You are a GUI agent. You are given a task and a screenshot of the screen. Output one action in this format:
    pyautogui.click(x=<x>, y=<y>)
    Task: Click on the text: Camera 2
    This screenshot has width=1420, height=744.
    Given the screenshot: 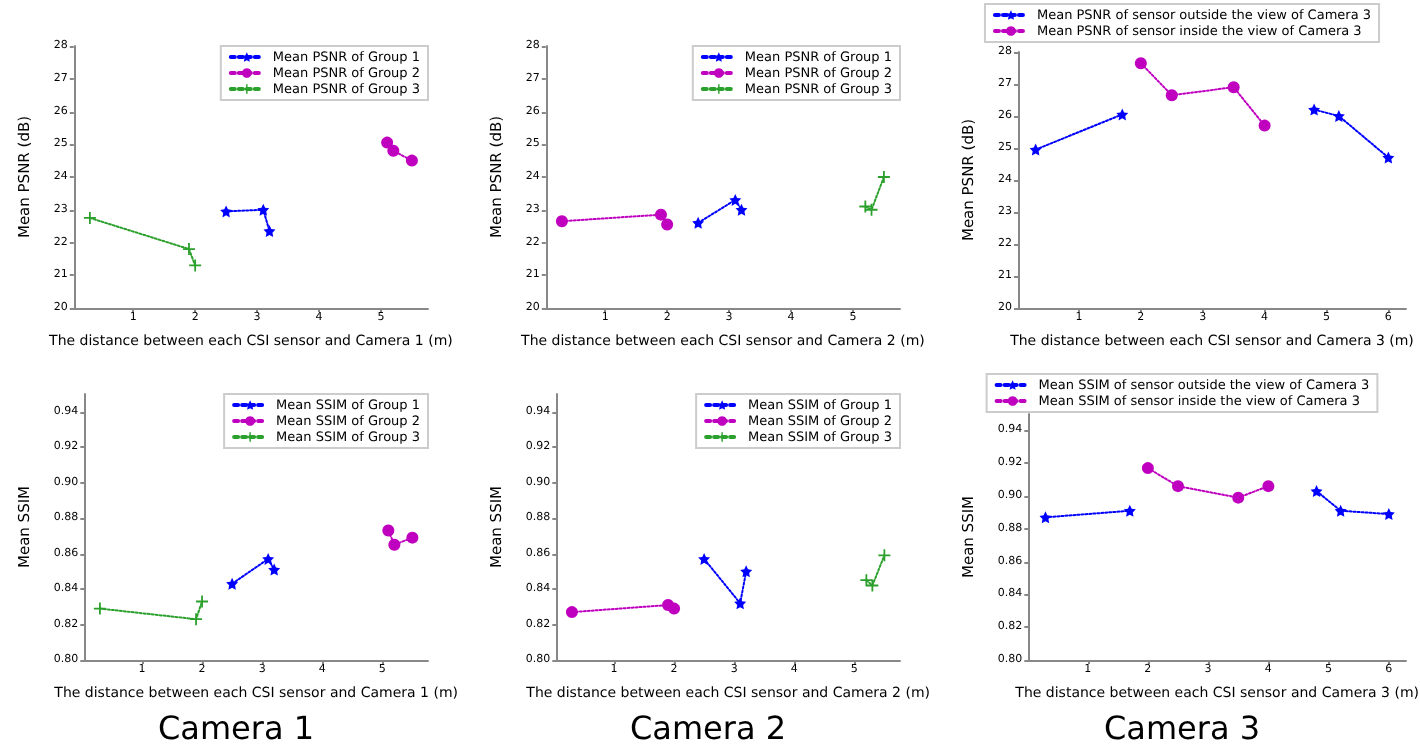 What is the action you would take?
    pyautogui.click(x=708, y=726)
    